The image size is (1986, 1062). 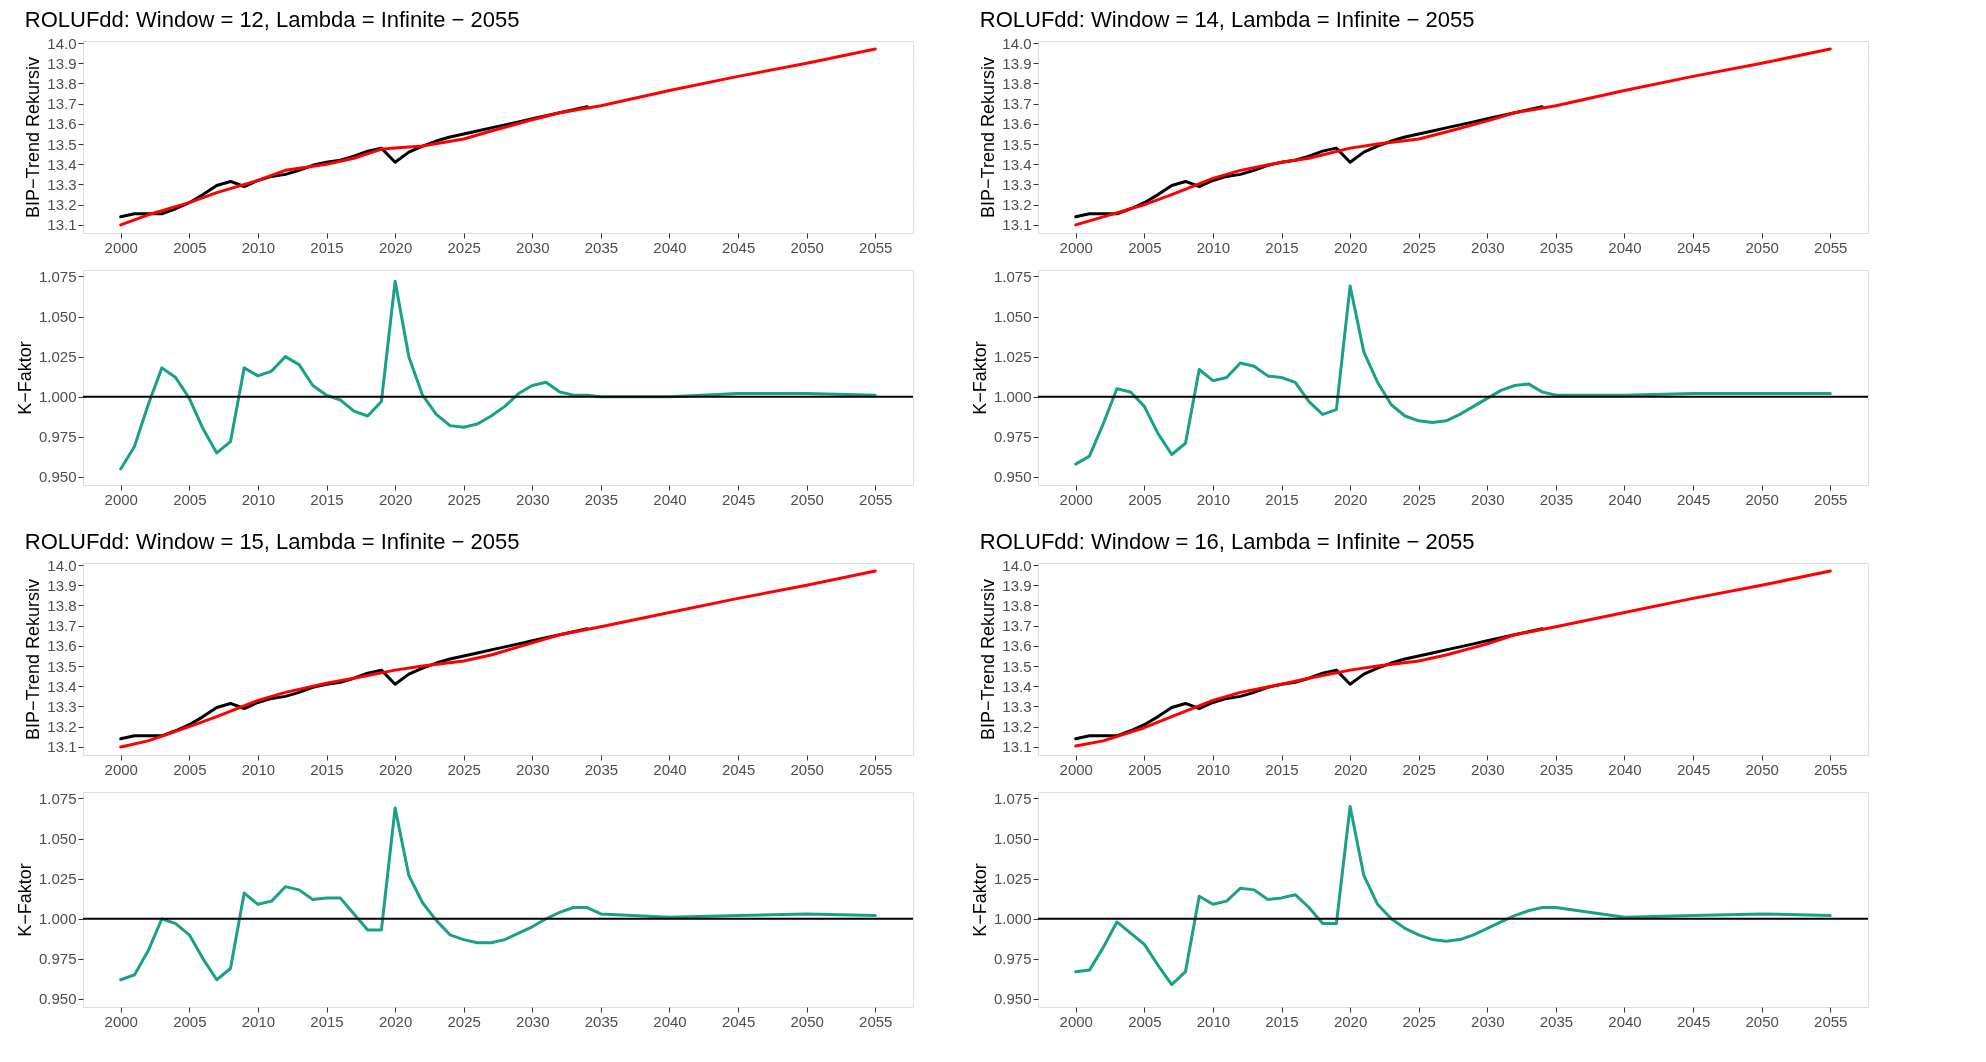 What do you see at coordinates (1017, 43) in the screenshot?
I see `y-tick-label: 14.0` at bounding box center [1017, 43].